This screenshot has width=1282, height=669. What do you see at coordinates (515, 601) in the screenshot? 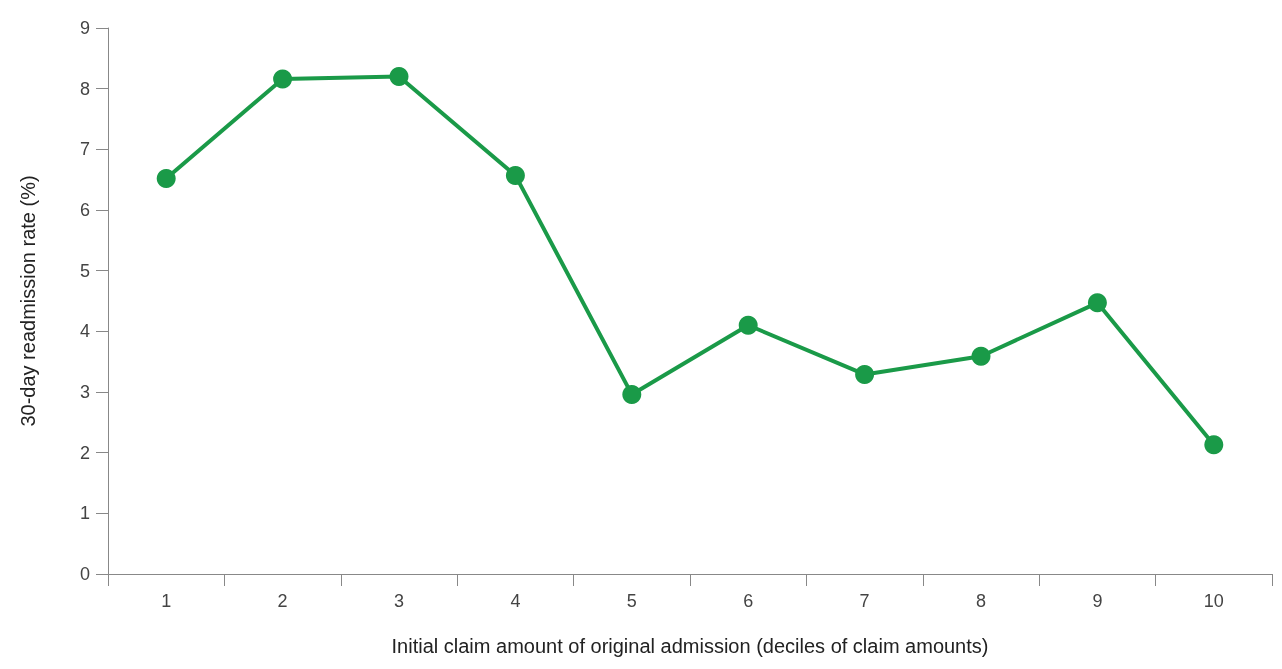
I see `x-tick-label: 4` at bounding box center [515, 601].